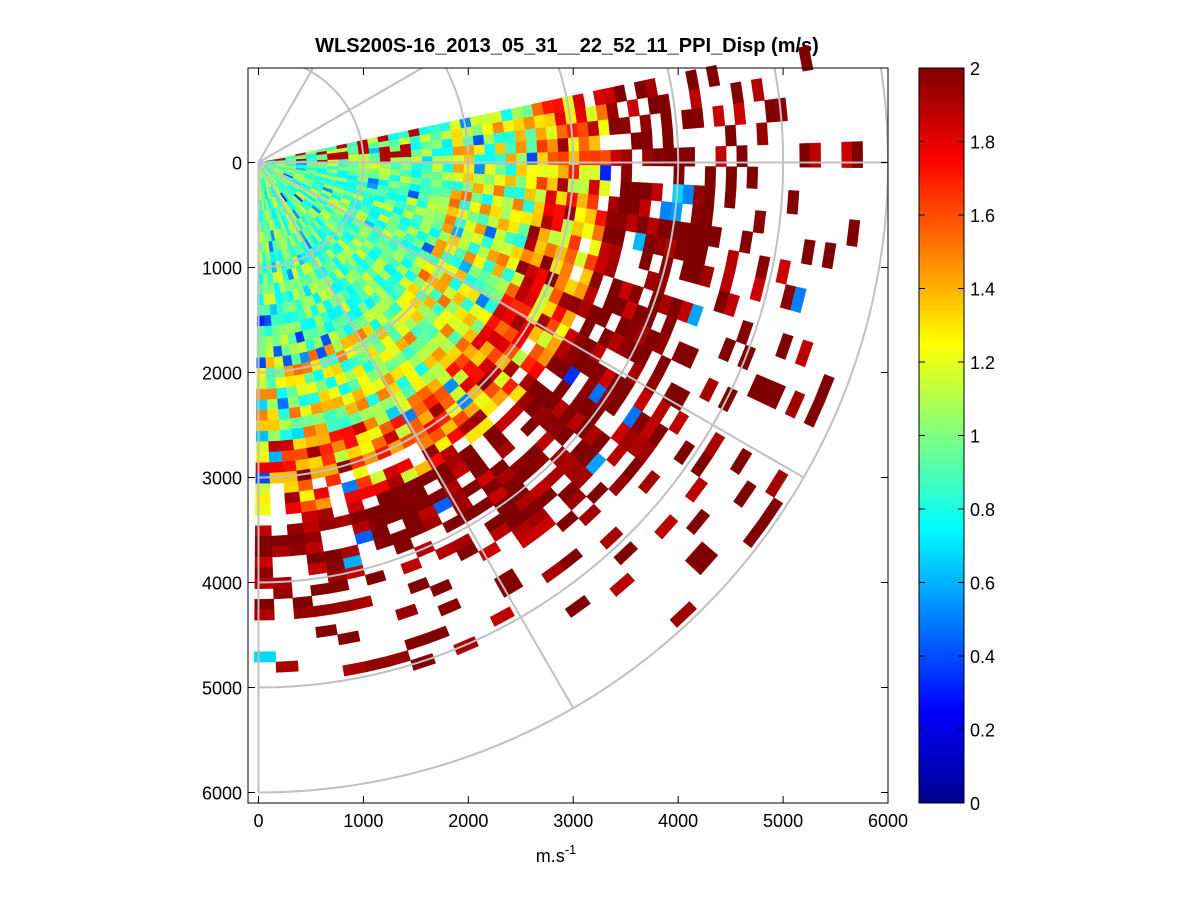  Describe the element at coordinates (956, 436) in the screenshot. I see `colorbar: 0 0.2 0.4 0.6 0.8 1 1.2 1.4 1.6 1.8 2` at that location.